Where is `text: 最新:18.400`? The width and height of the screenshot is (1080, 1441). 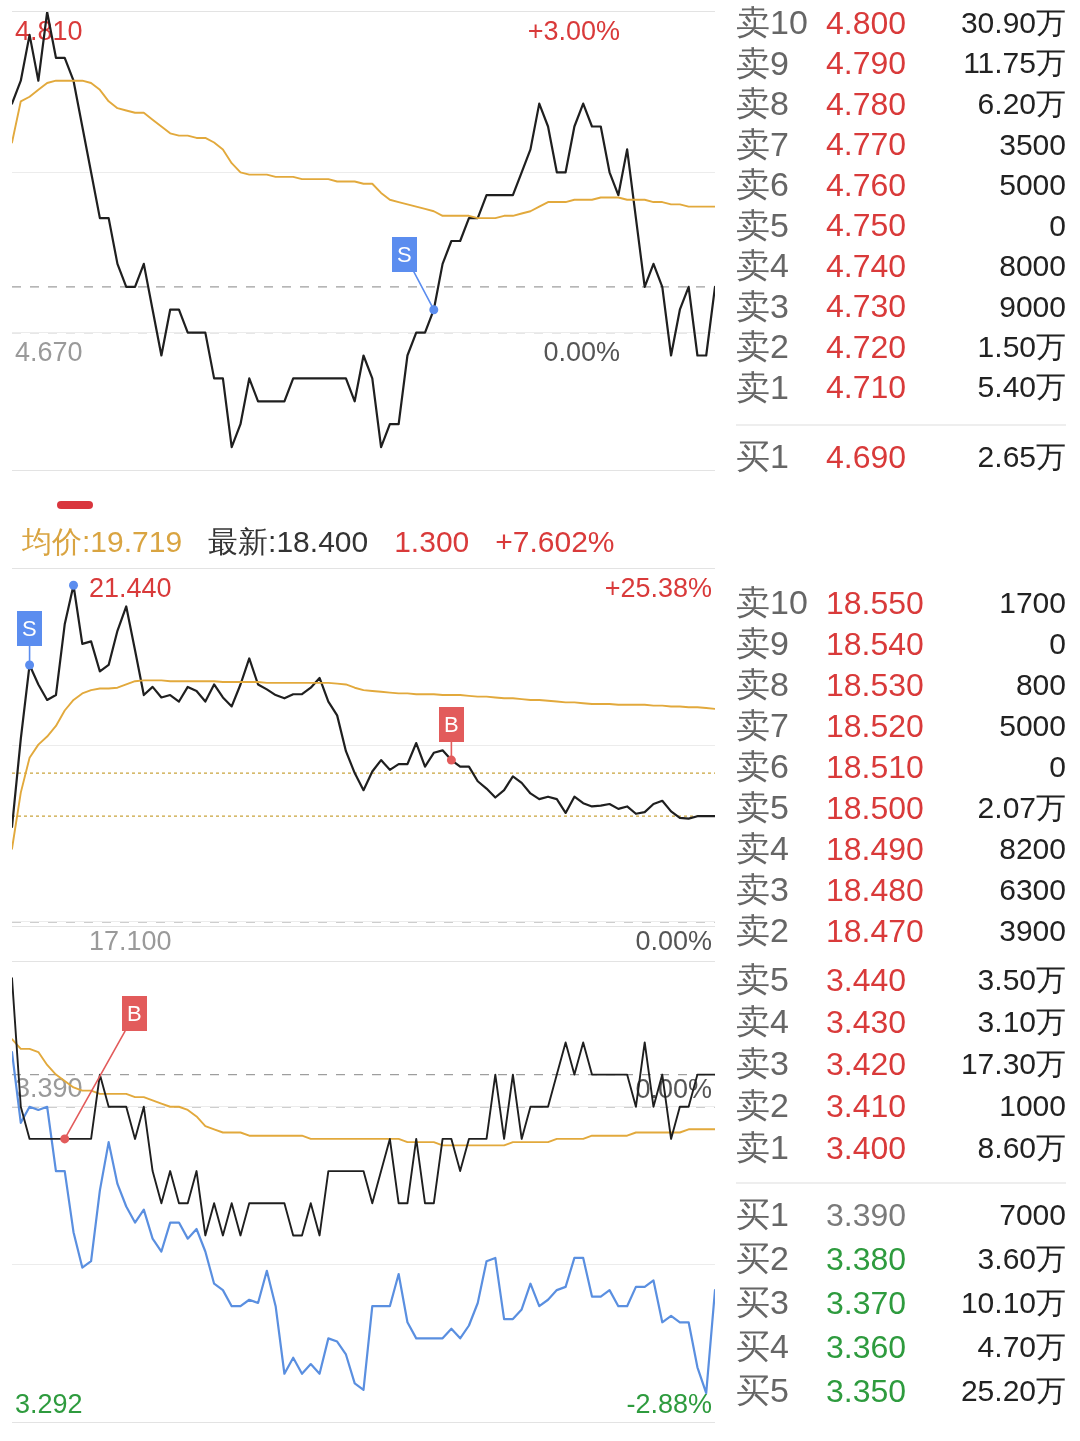 text: 最新:18.400 is located at coordinates (288, 541).